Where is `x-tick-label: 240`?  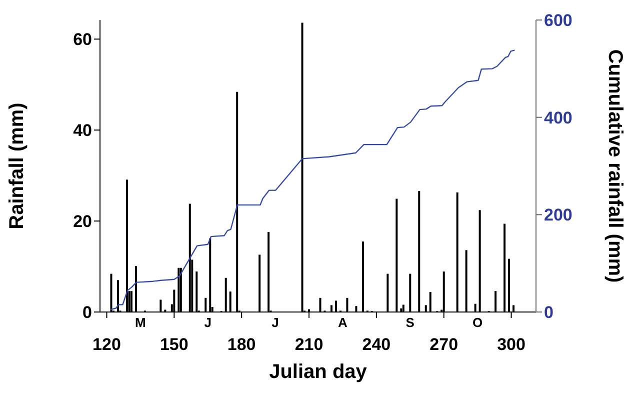 x-tick-label: 240 is located at coordinates (376, 344).